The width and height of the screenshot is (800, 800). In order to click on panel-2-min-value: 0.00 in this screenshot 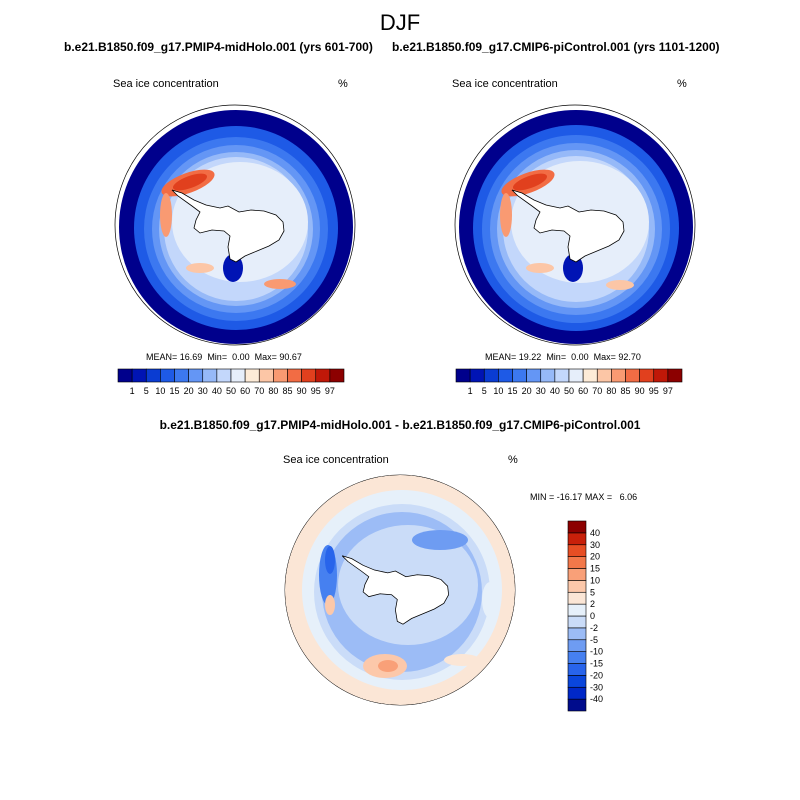, I will do `click(580, 357)`.